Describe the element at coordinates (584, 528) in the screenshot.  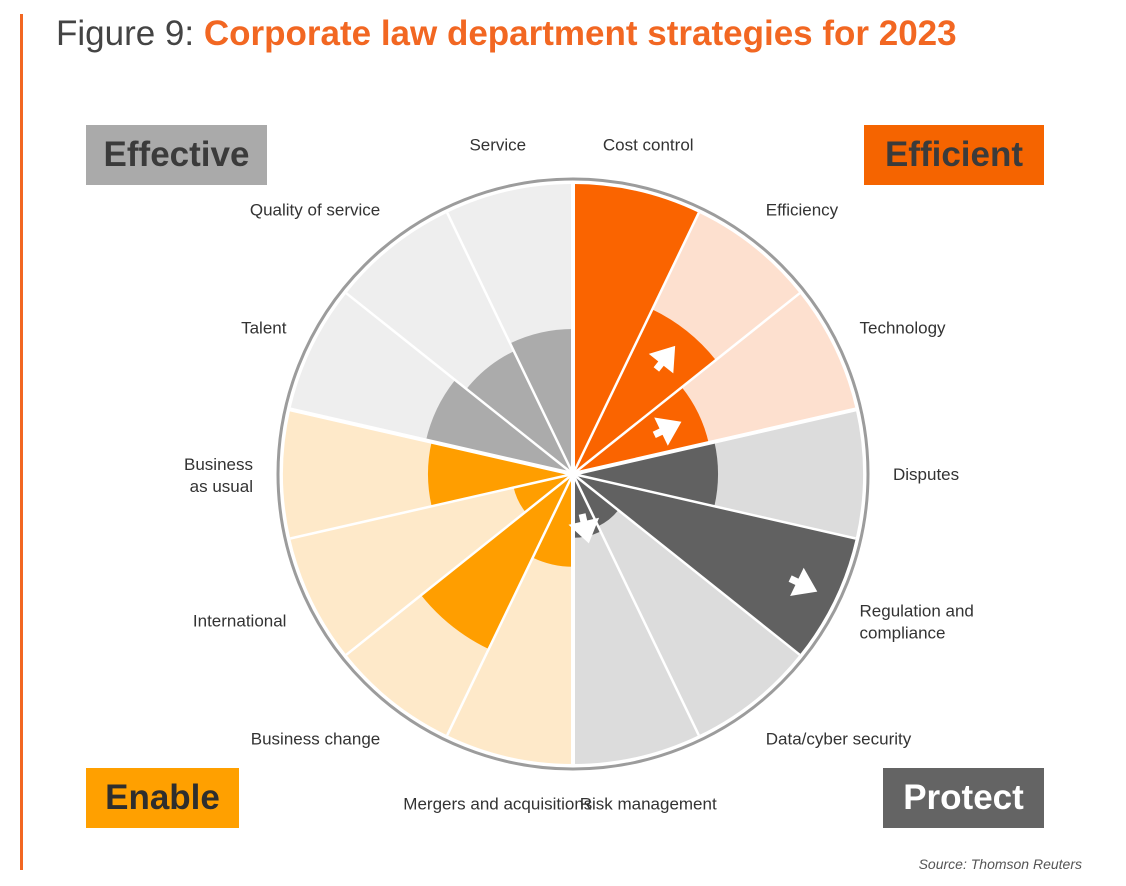
I see `trend-arrow-risk-management` at that location.